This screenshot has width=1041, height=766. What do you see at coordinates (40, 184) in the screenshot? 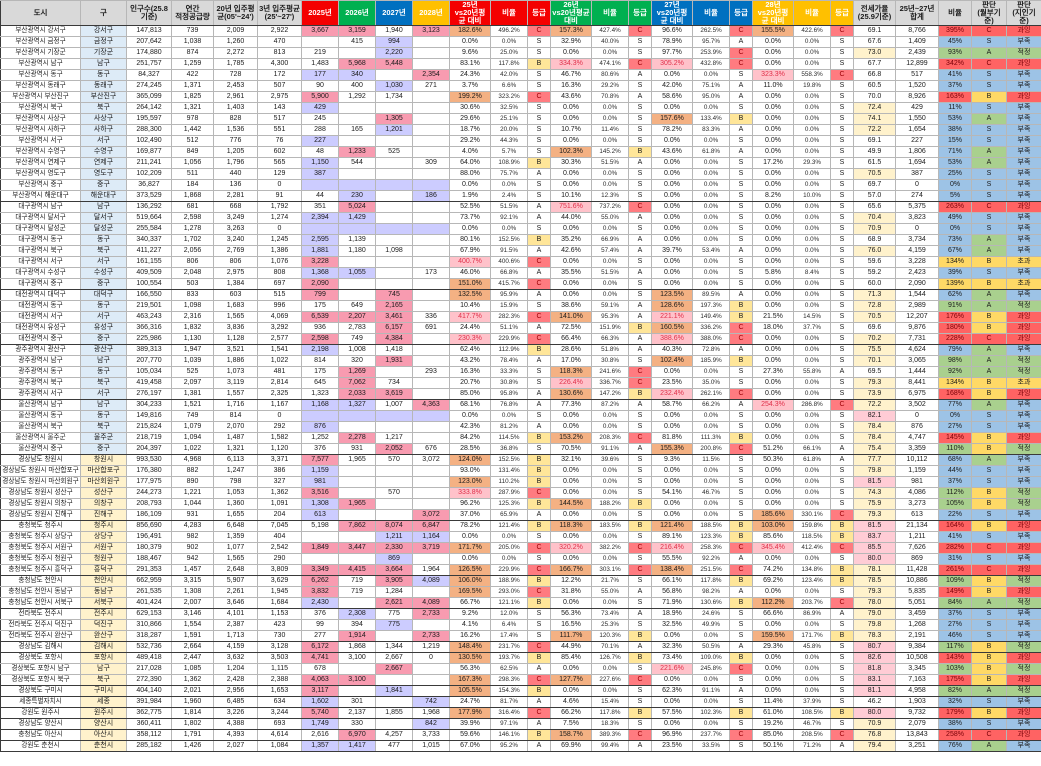
I see `cell-r15-c0: 부산광역시 중구` at bounding box center [40, 184].